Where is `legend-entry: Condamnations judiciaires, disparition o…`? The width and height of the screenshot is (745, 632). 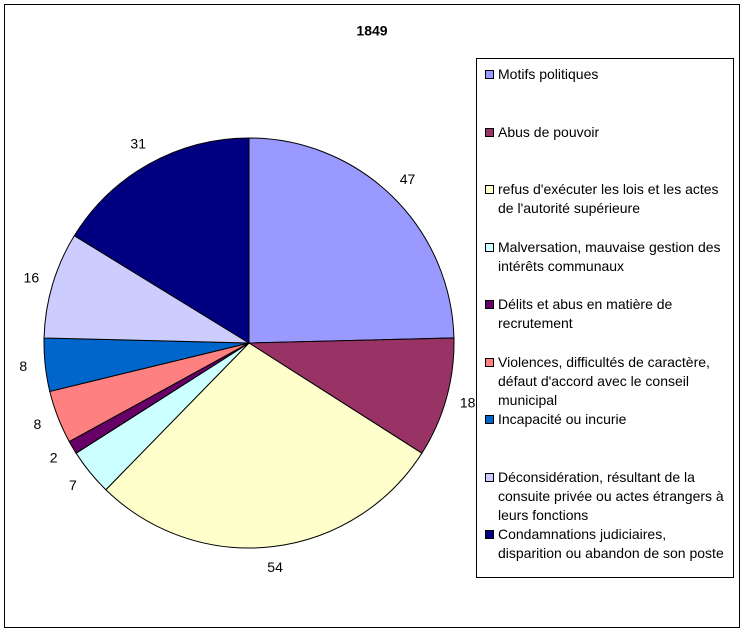
legend-entry: Condamnations judiciaires, disparition o… is located at coordinates (607, 544).